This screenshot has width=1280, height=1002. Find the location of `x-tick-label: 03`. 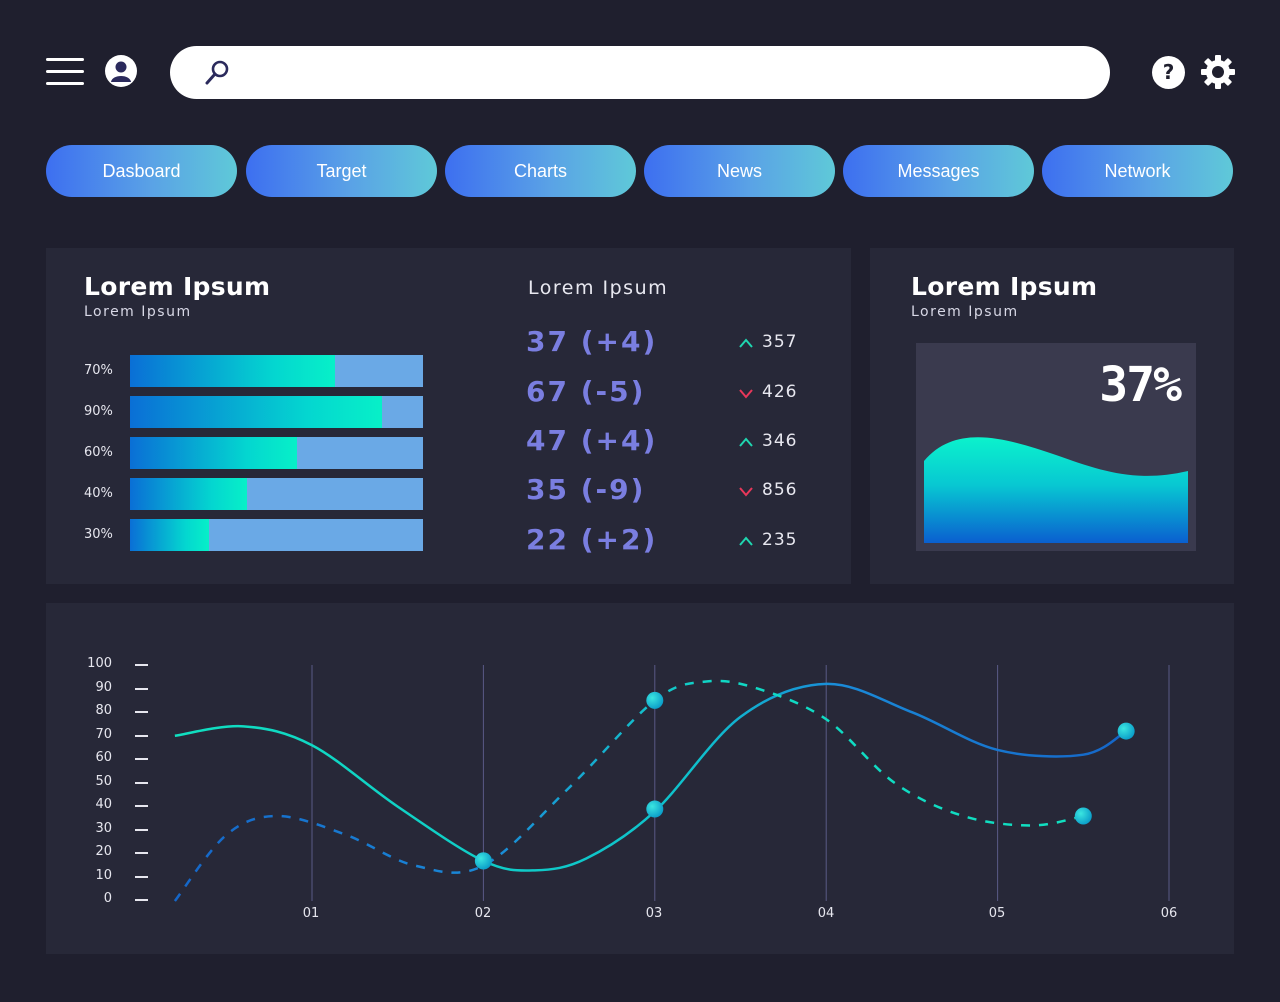

x-tick-label: 03 is located at coordinates (654, 913).